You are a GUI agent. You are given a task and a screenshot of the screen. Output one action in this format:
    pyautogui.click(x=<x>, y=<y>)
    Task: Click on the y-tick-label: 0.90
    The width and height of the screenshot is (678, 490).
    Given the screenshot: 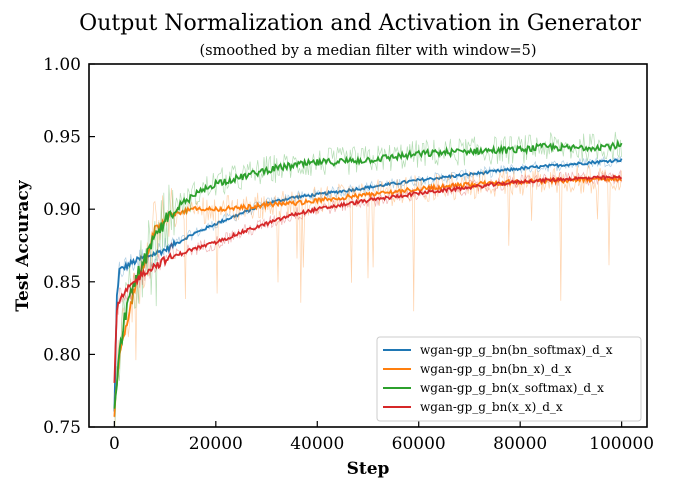 What is the action you would take?
    pyautogui.click(x=62, y=210)
    